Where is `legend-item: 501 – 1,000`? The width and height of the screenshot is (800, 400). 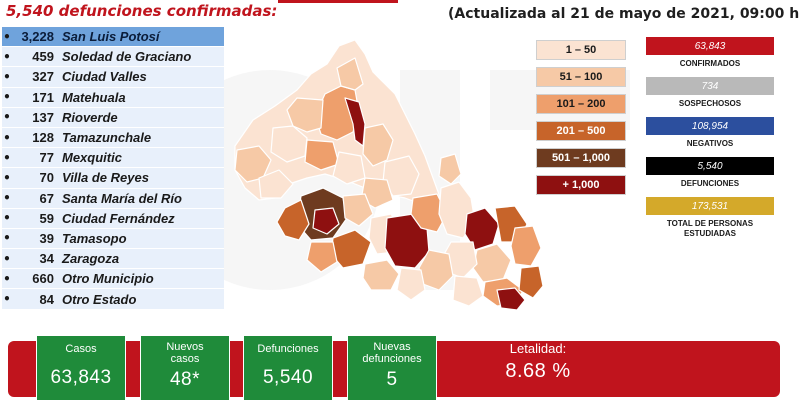
legend-item: 501 – 1,000 is located at coordinates (581, 158).